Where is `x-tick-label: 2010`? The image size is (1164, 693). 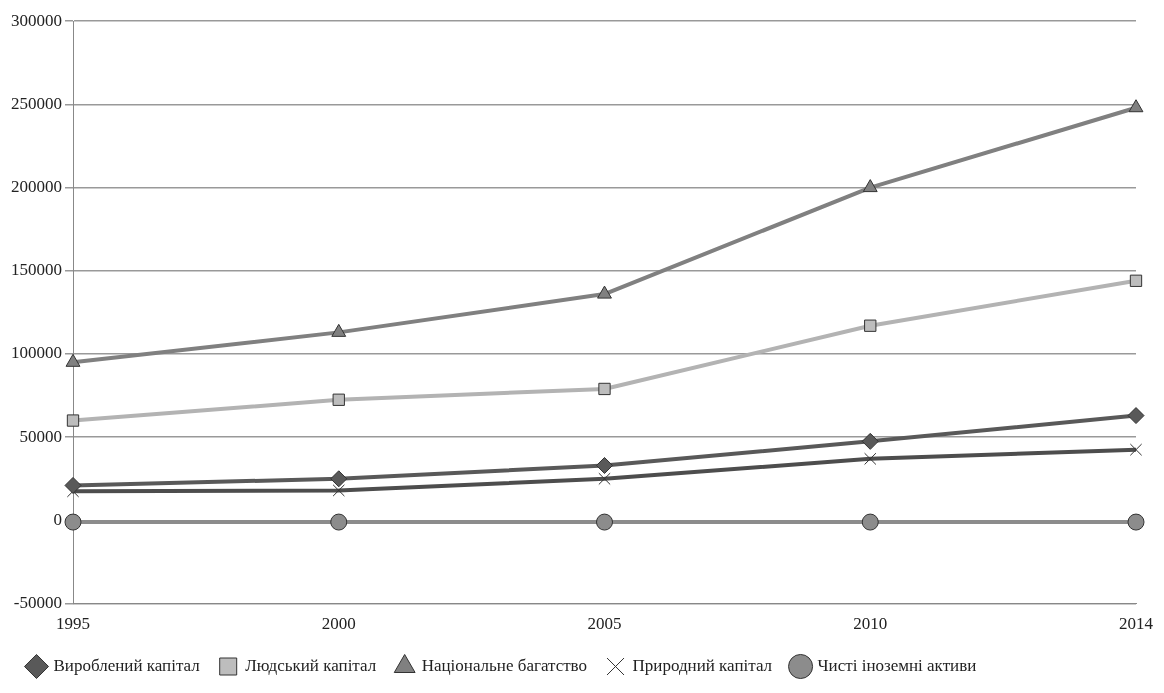
x-tick-label: 2010 is located at coordinates (870, 624).